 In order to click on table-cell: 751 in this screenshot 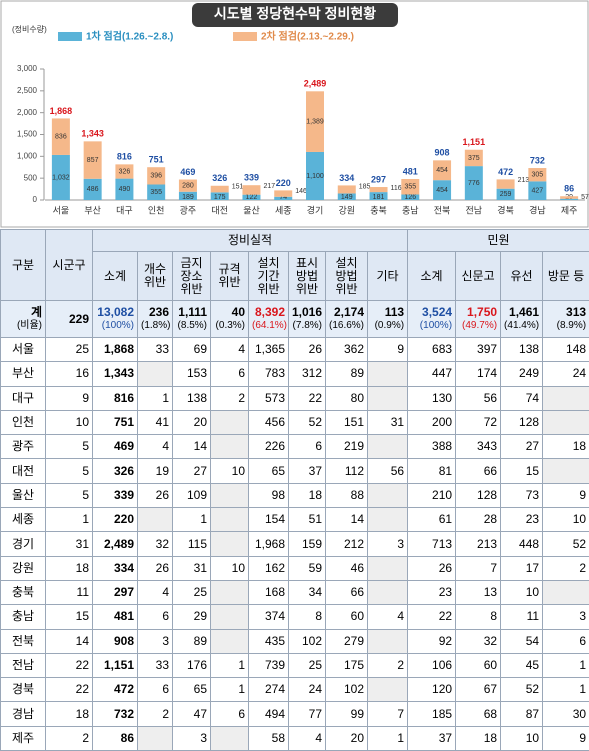, I will do `click(115, 422)`.